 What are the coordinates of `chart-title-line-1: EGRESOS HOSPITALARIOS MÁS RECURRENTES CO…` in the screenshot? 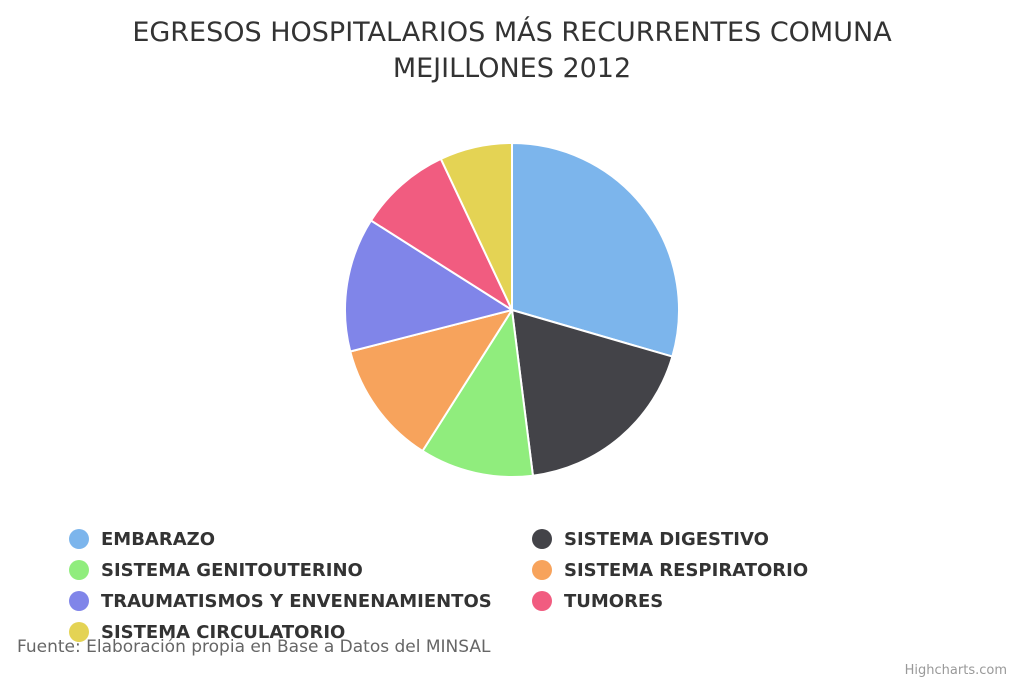 It's located at (512, 32).